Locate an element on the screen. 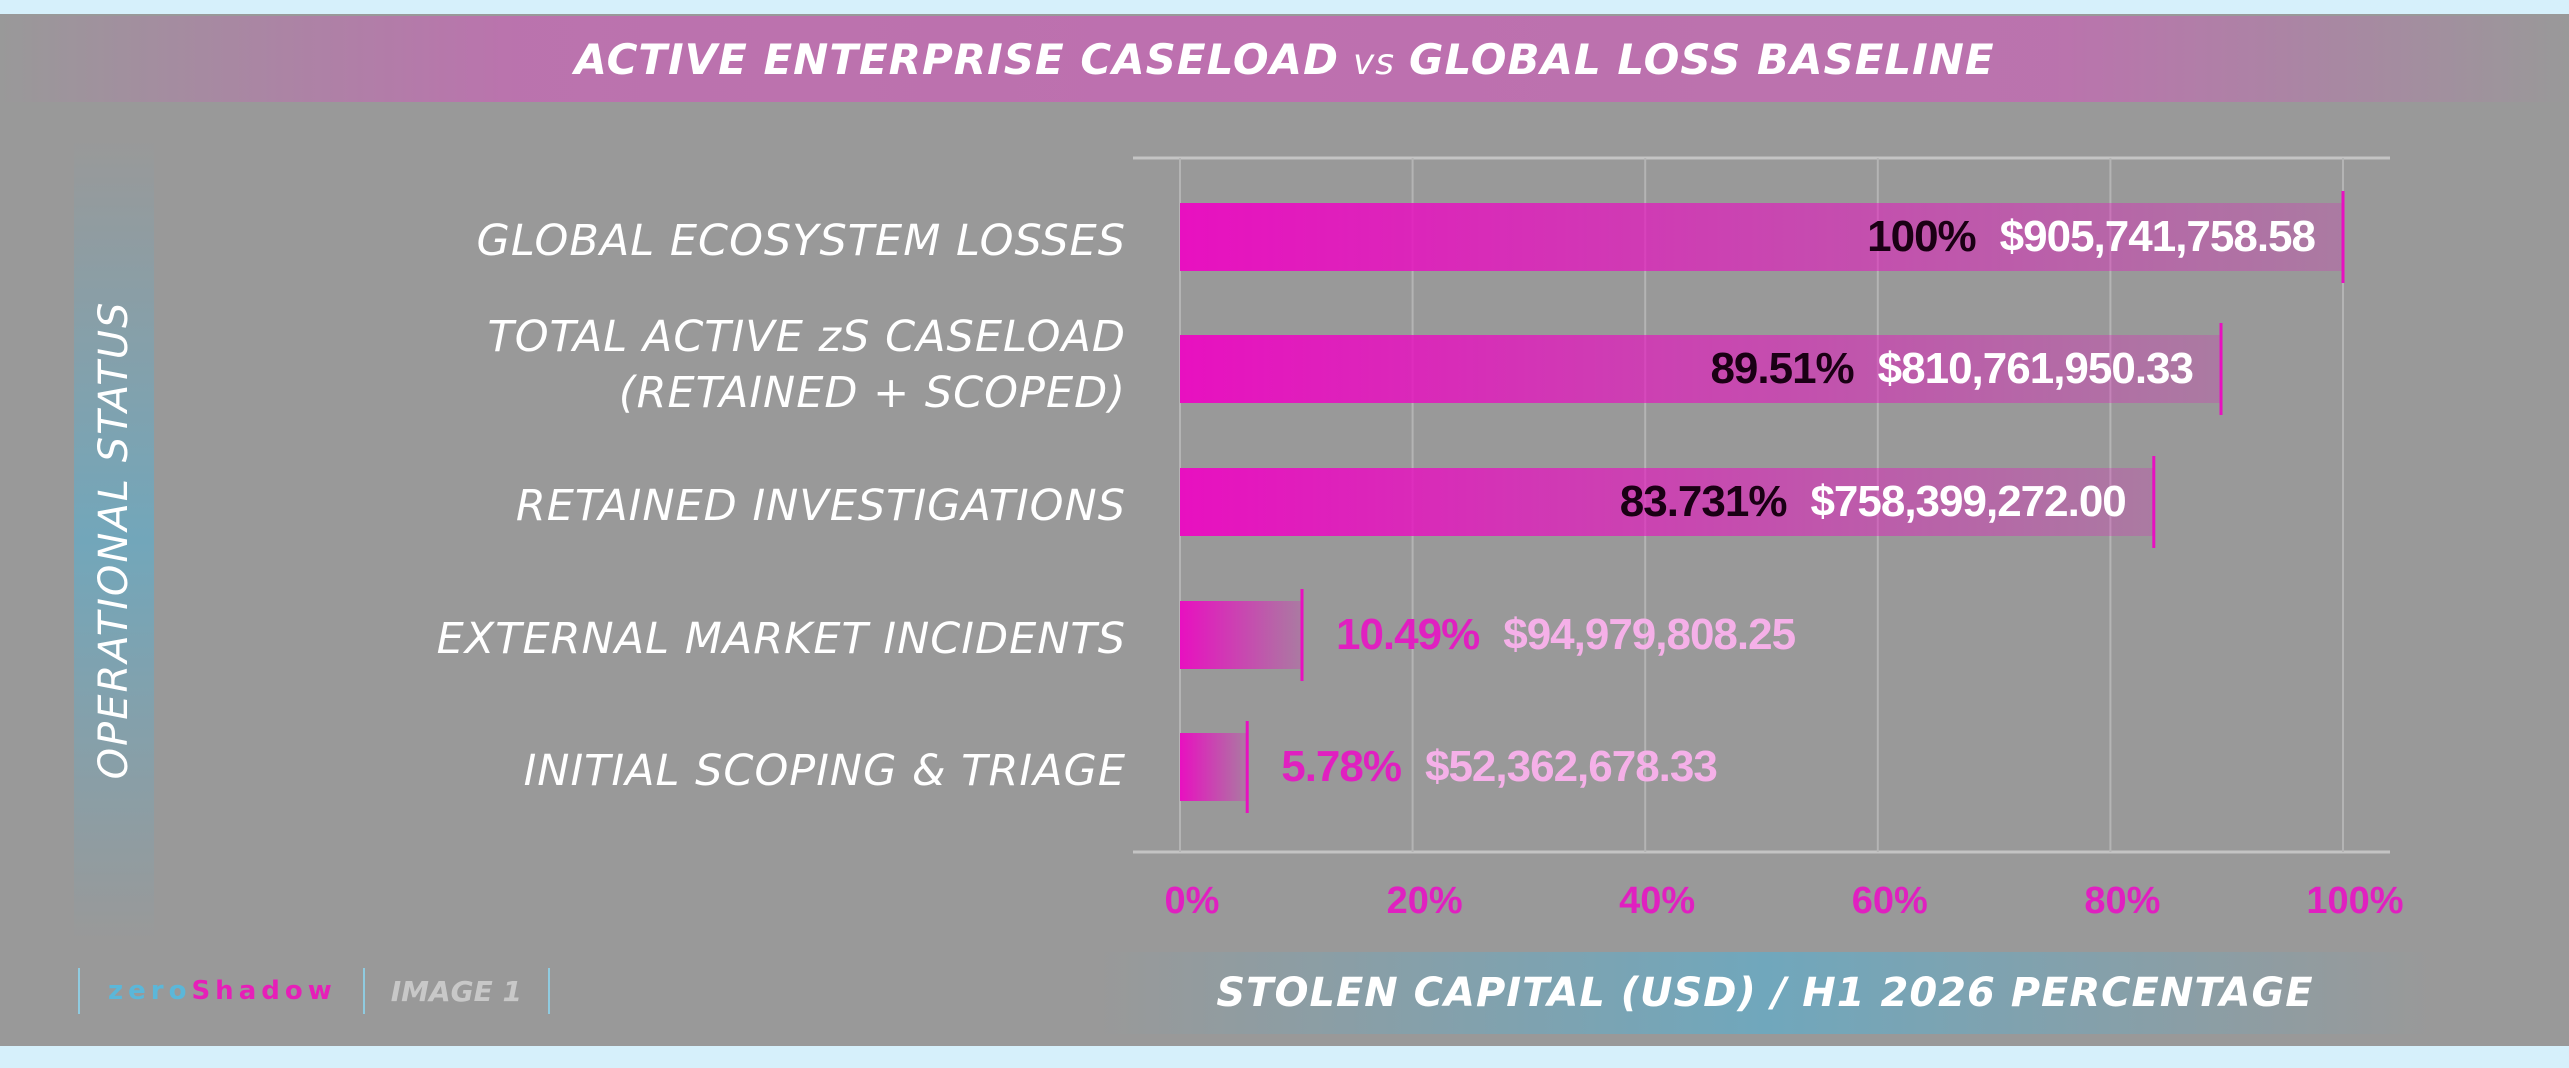 Image resolution: width=2569 pixels, height=1068 pixels. x-tick-label: 40% is located at coordinates (1657, 901).